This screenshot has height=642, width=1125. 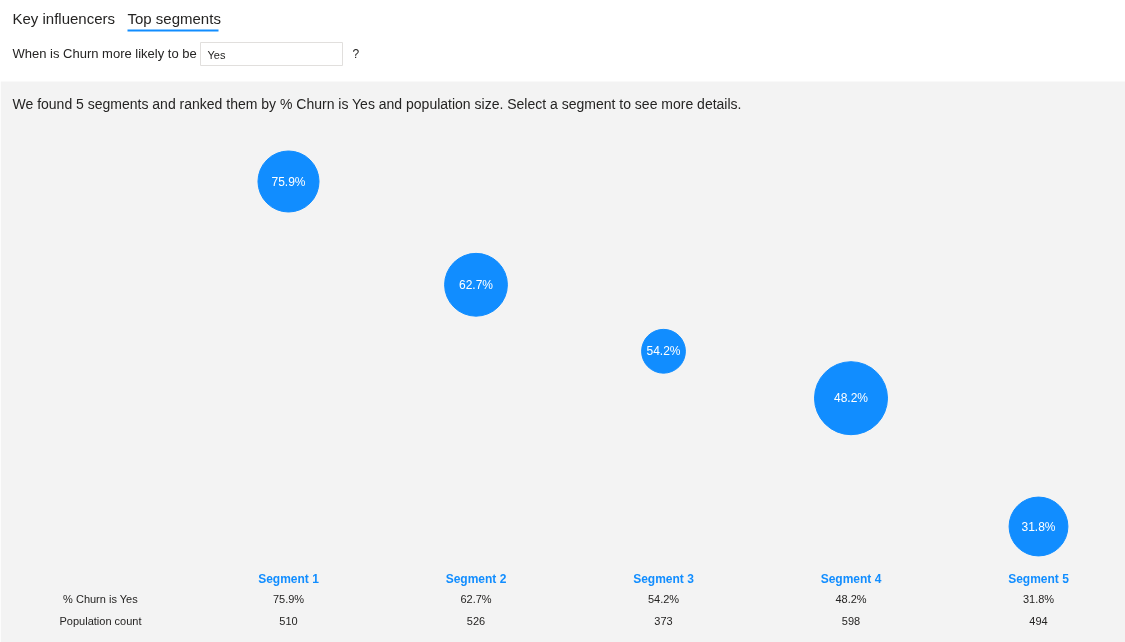 What do you see at coordinates (174, 18) in the screenshot?
I see `text: Top segments` at bounding box center [174, 18].